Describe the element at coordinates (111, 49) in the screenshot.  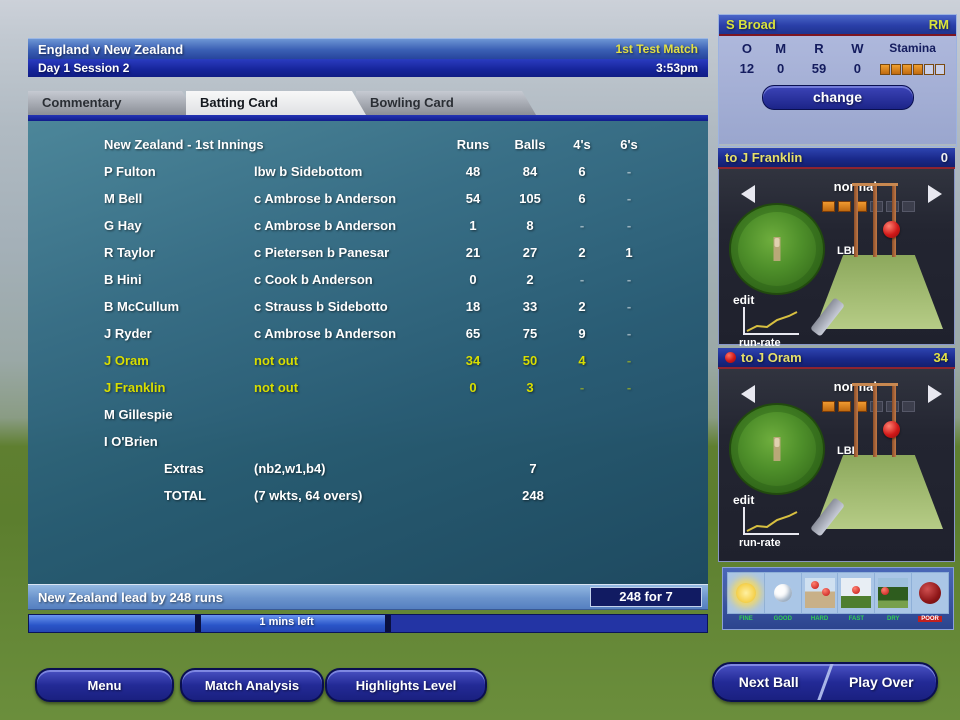
I see `match-title: England v New Zealand` at that location.